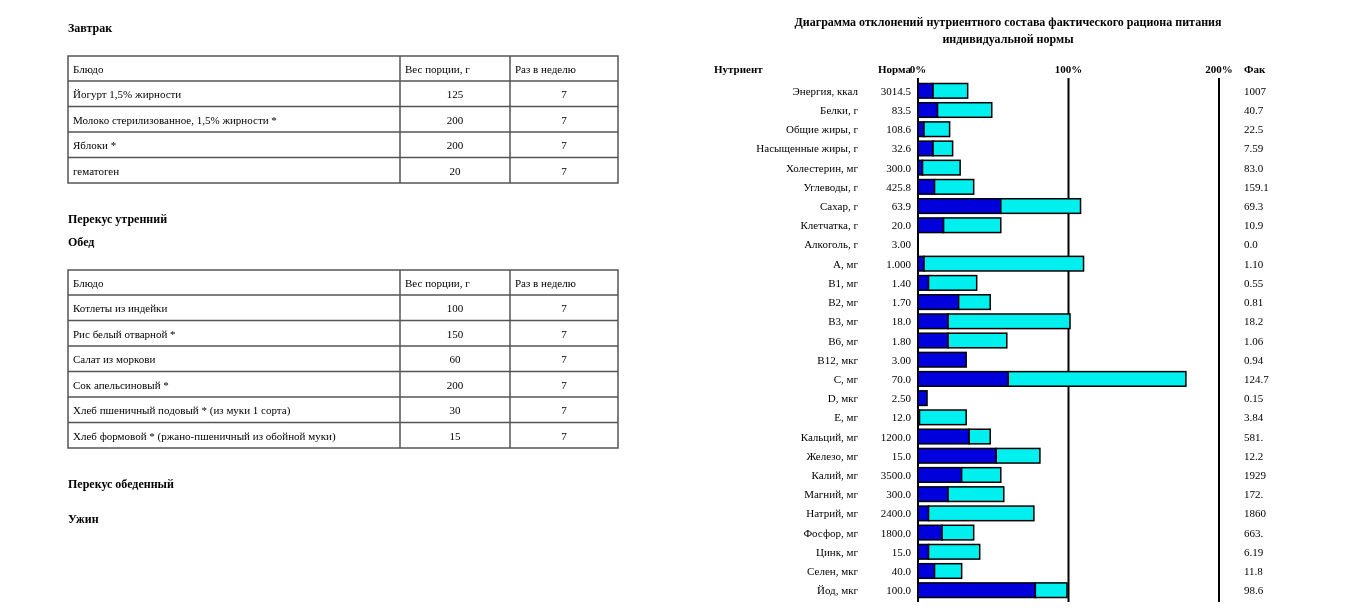  I want to click on text: 7.59, so click(1254, 148).